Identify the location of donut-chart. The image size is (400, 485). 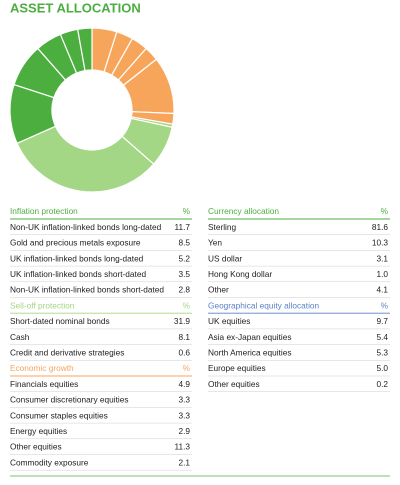
(92, 110).